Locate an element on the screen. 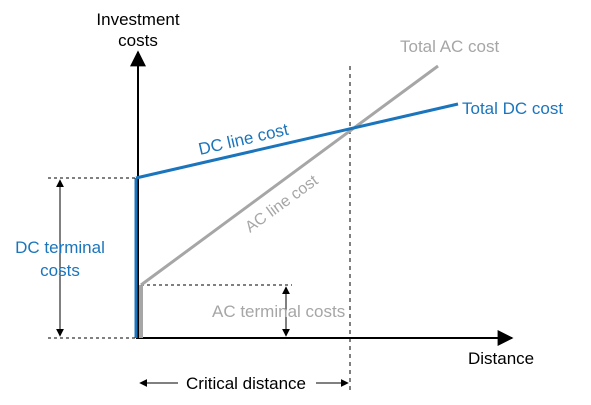  critical-distance-label: Critical distance is located at coordinates (246, 383).